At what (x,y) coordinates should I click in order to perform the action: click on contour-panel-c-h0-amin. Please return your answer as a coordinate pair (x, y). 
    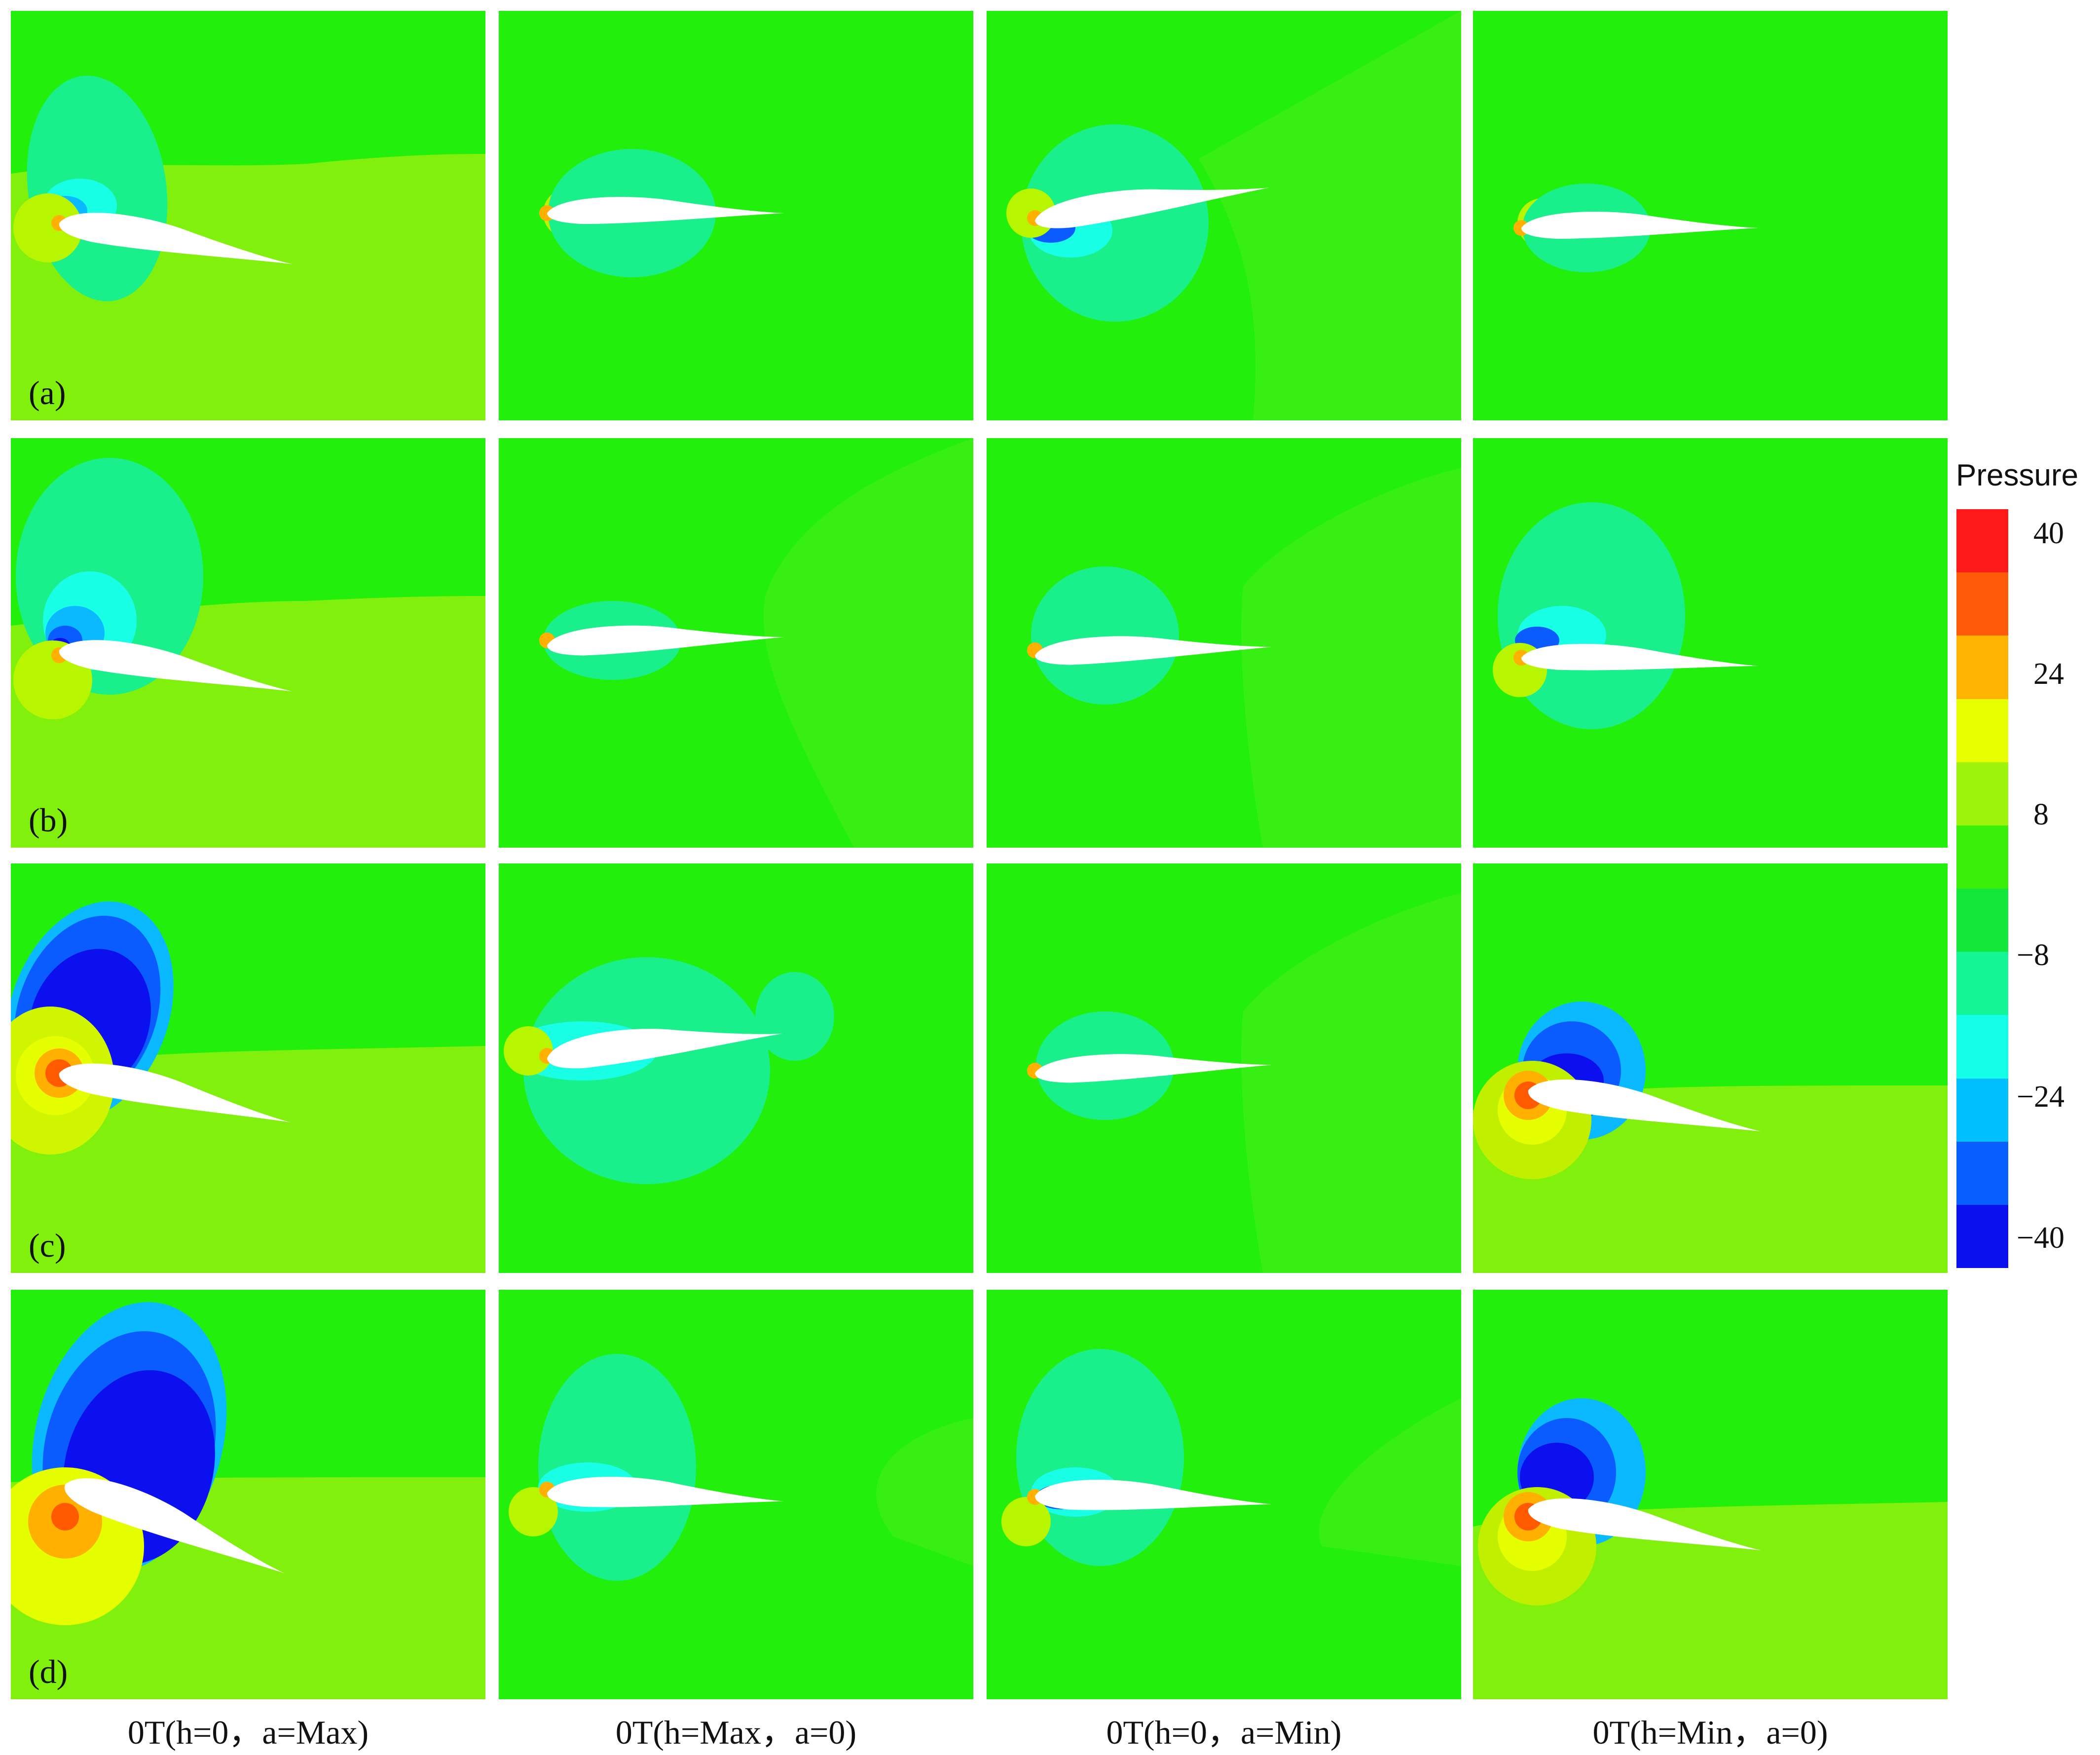
    Looking at the image, I should click on (1224, 1068).